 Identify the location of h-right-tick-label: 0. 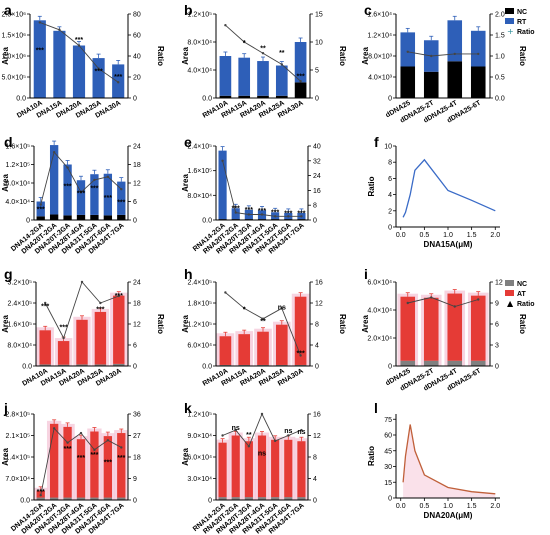
(317, 367).